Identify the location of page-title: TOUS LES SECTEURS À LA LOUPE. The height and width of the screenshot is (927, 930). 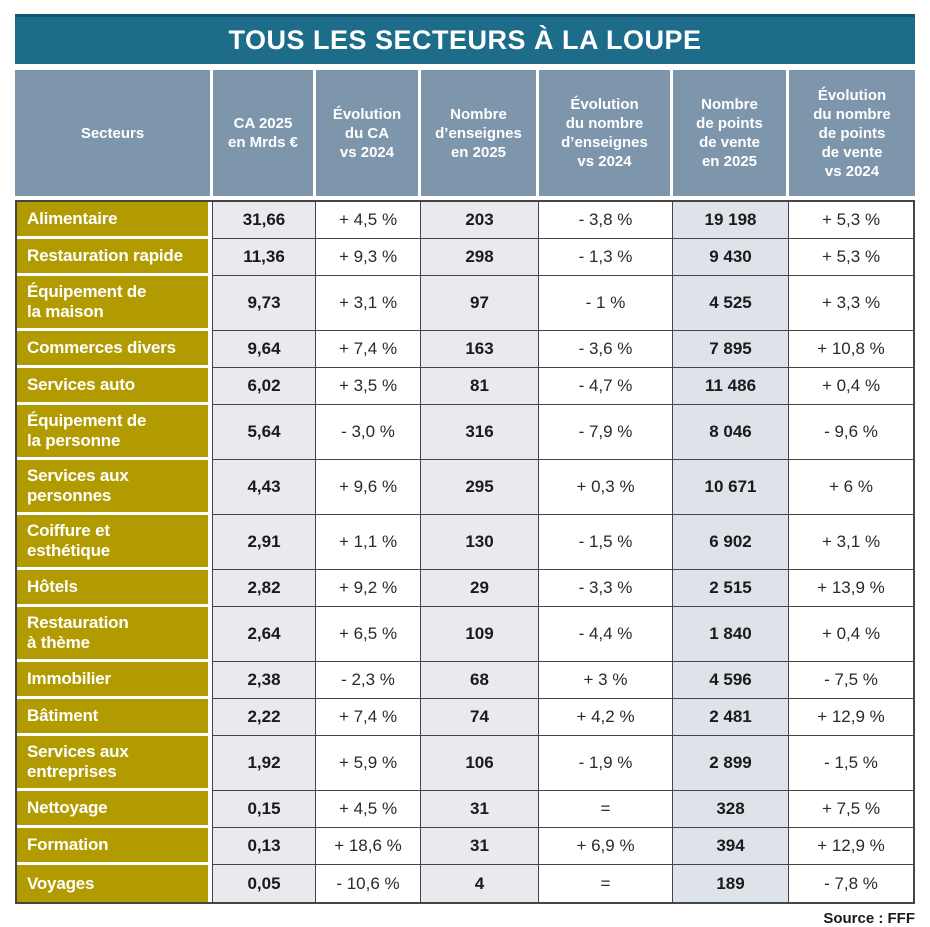
(465, 40).